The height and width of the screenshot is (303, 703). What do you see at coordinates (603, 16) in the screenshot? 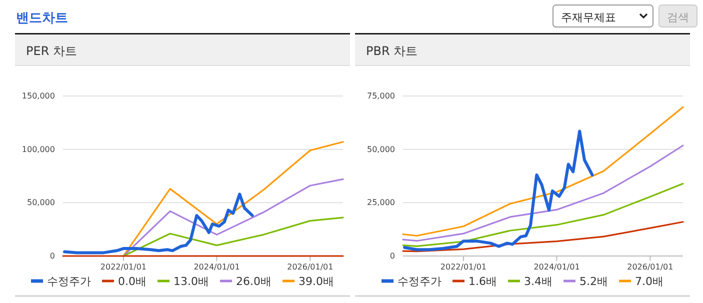
I see `dropdown-field: 주재무제표` at bounding box center [603, 16].